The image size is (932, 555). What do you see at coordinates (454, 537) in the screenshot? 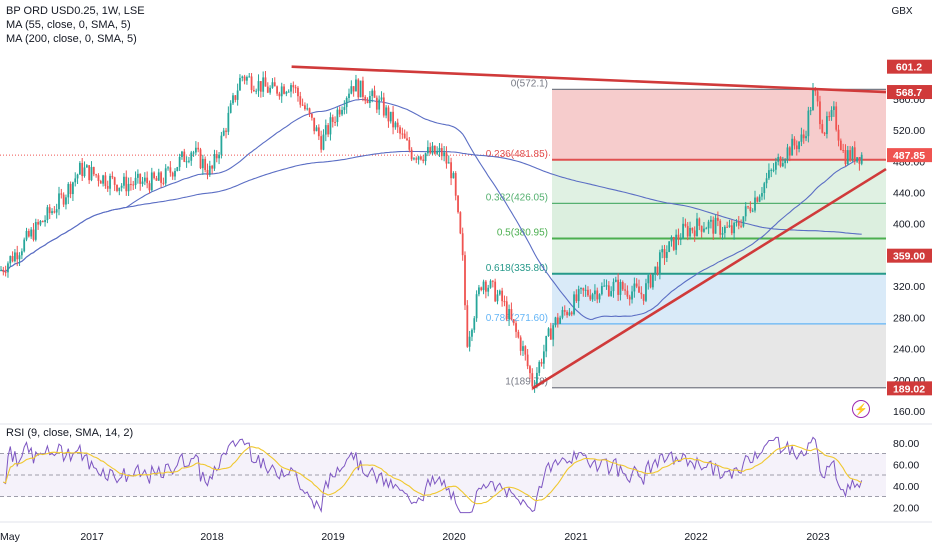
I see `x-tick-label: 2020` at bounding box center [454, 537].